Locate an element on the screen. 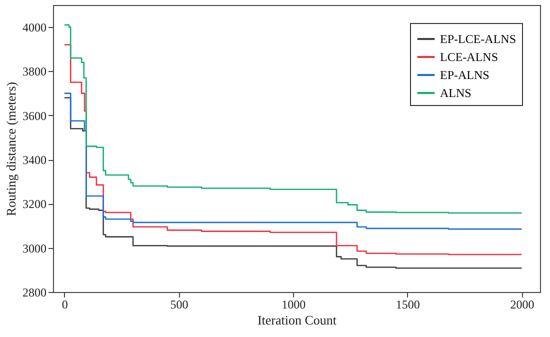 Image resolution: width=550 pixels, height=337 pixels. x-axis-title: Iteration Count is located at coordinates (297, 320).